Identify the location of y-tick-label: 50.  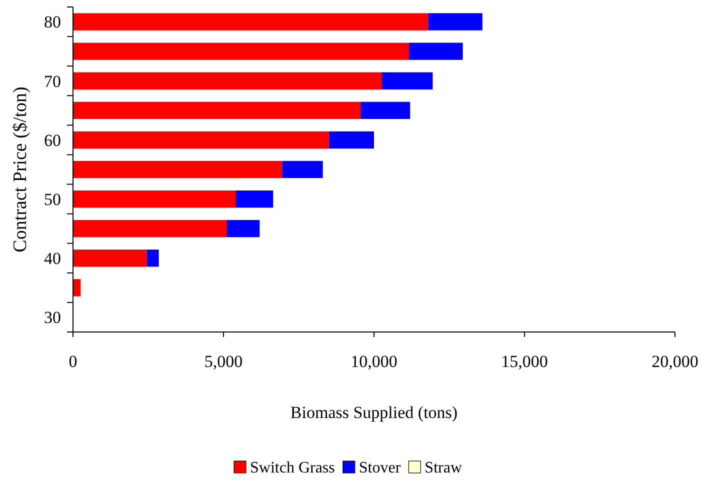
(52, 199).